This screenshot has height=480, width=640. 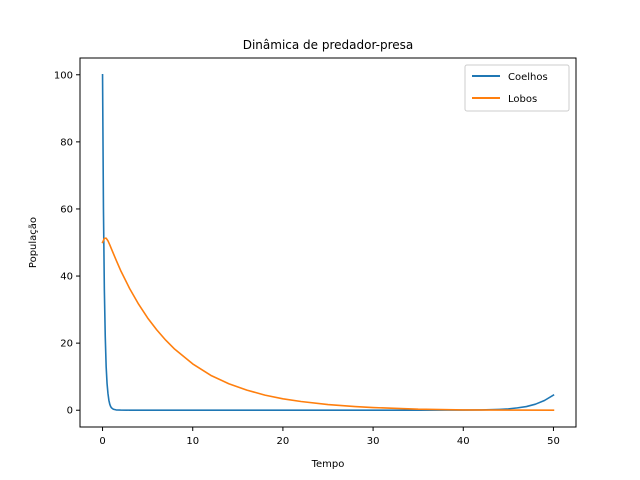 I want to click on x-tick-label: 20, so click(x=283, y=441).